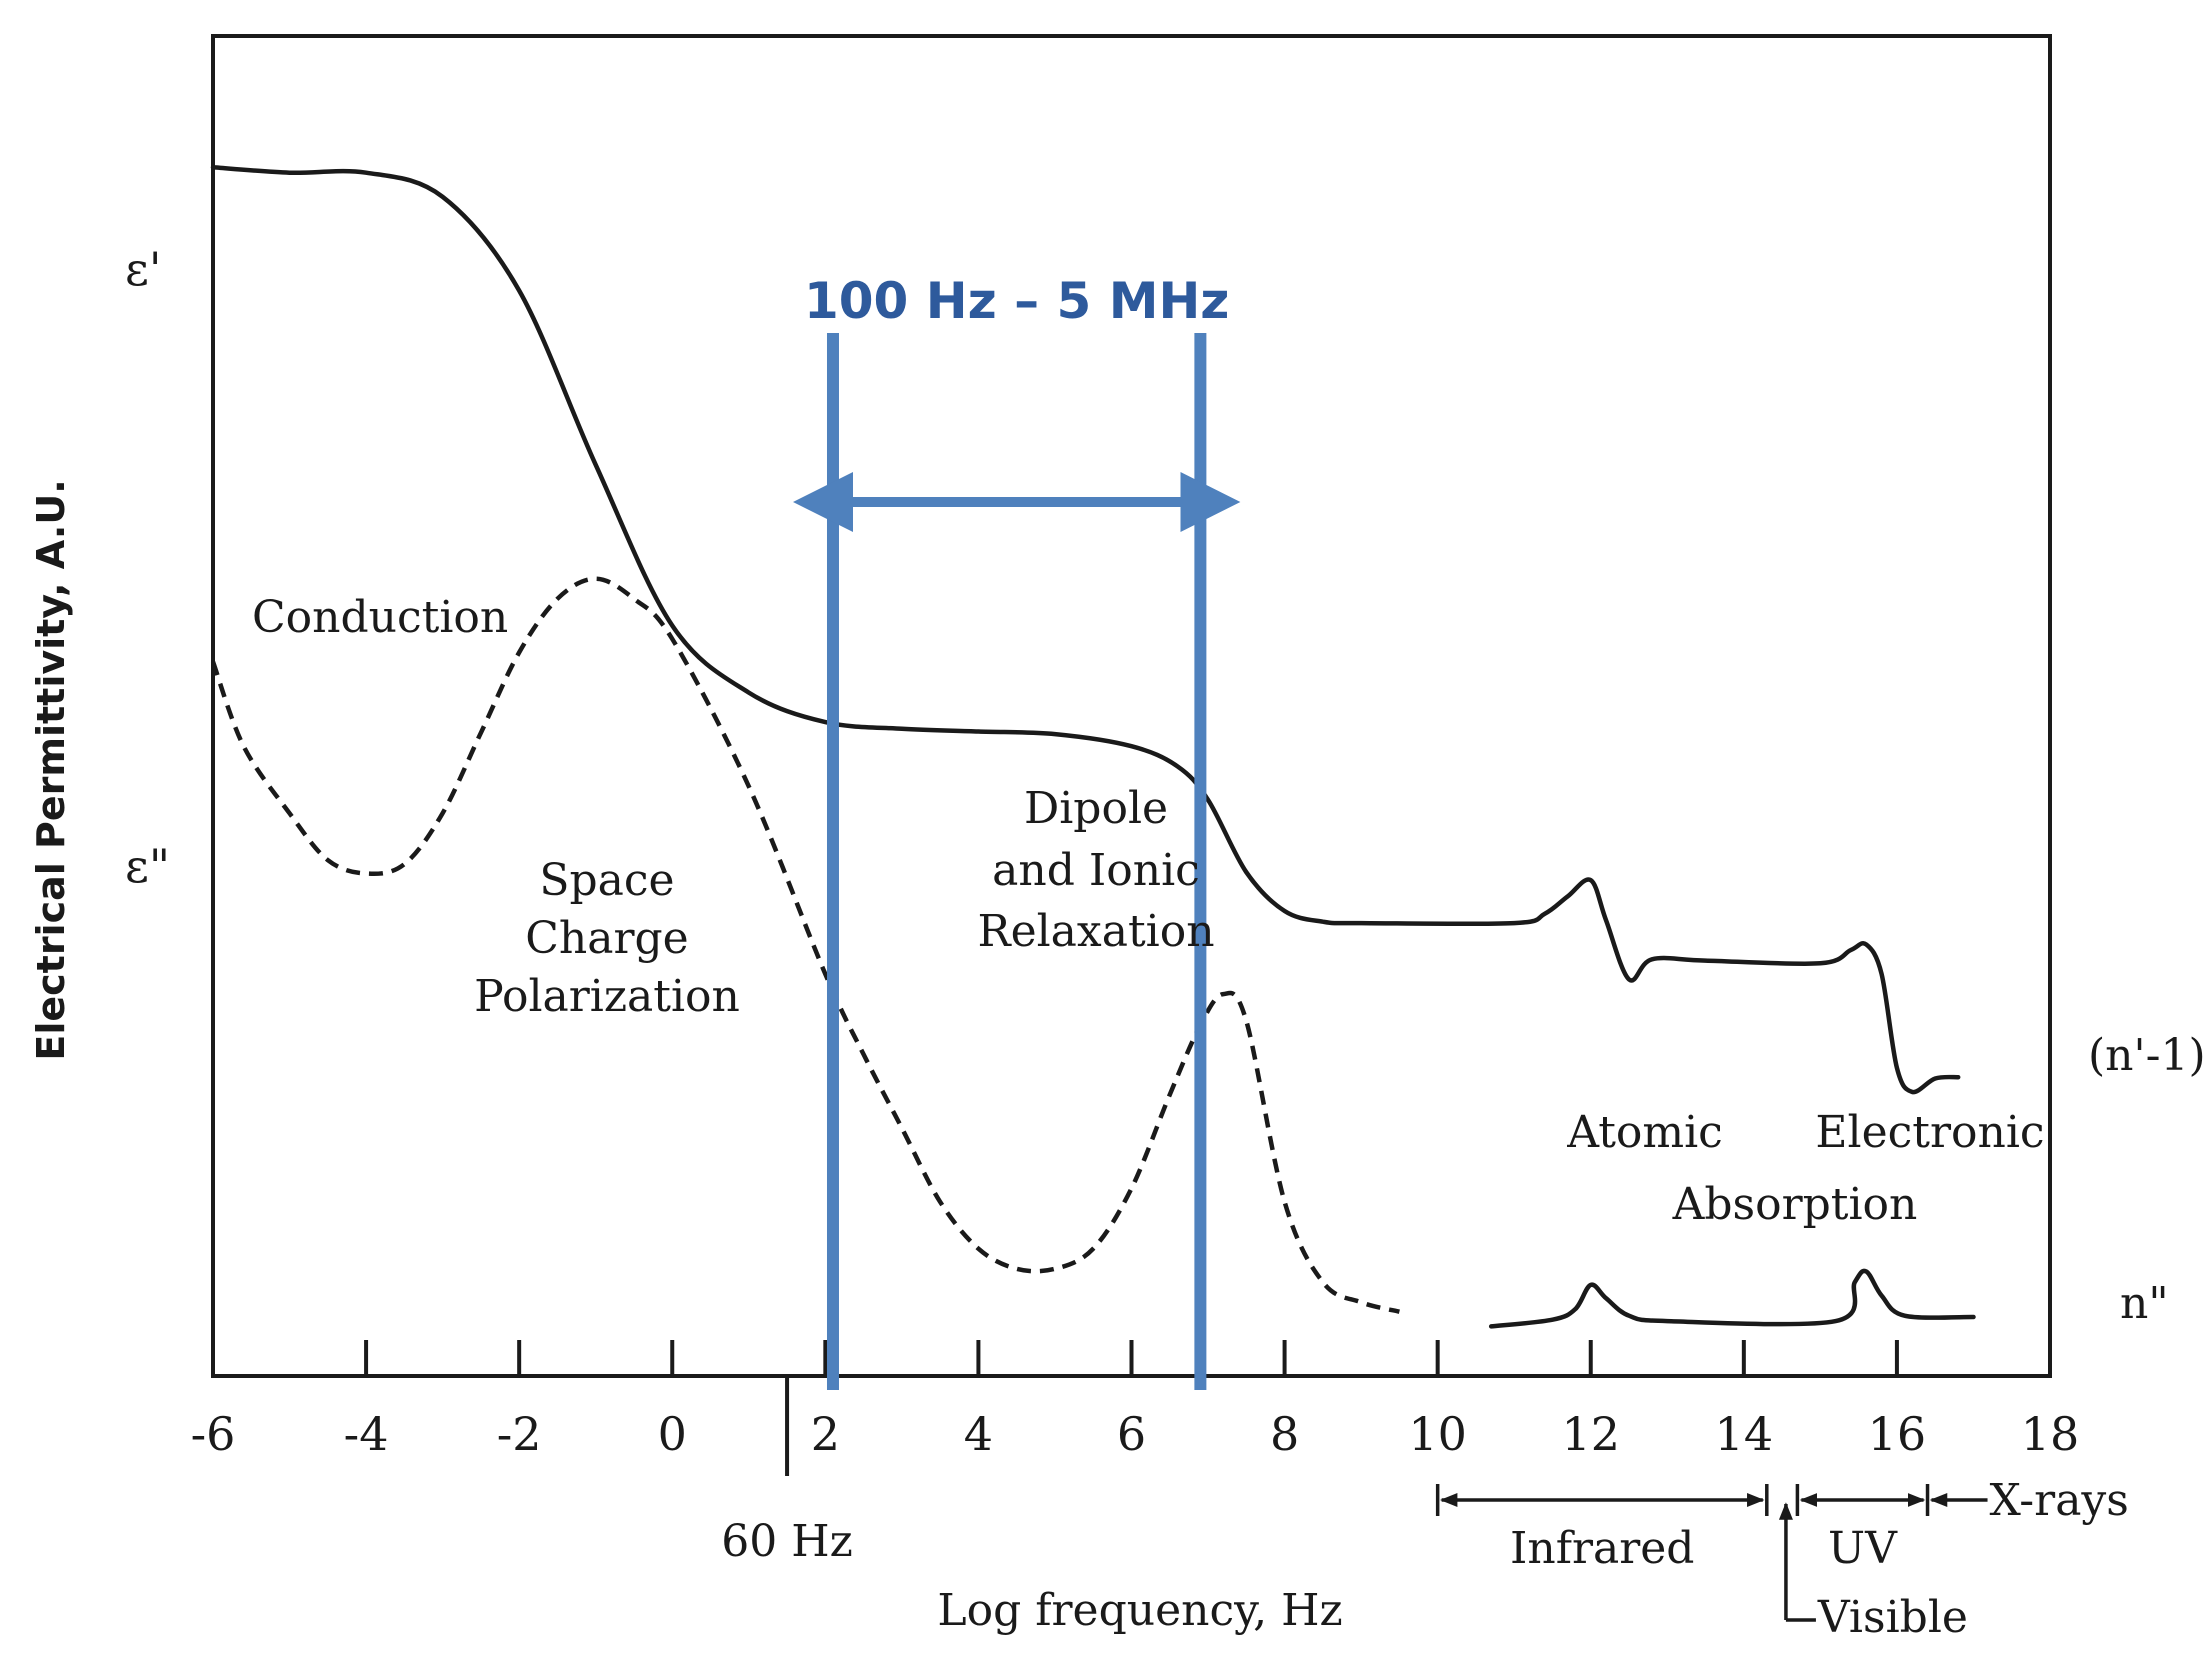 The height and width of the screenshot is (1656, 2212). What do you see at coordinates (787, 1541) in the screenshot?
I see `marker-60hz-label: 60 Hz` at bounding box center [787, 1541].